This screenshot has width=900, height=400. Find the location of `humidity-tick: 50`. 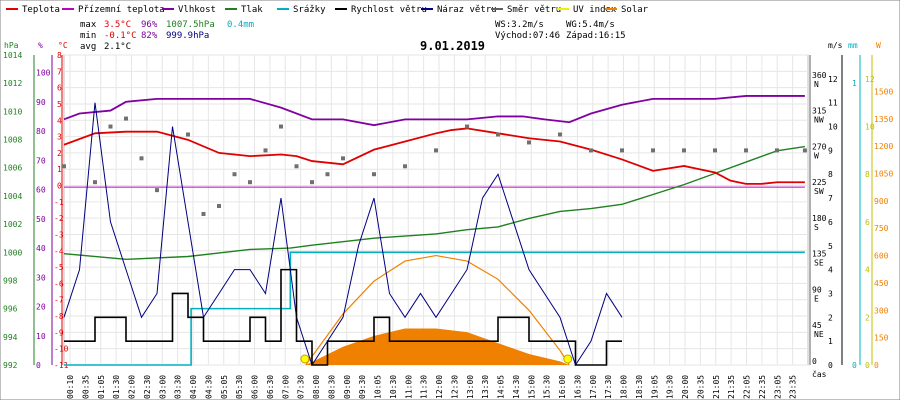

humidity-tick: 50 is located at coordinates (41, 219).